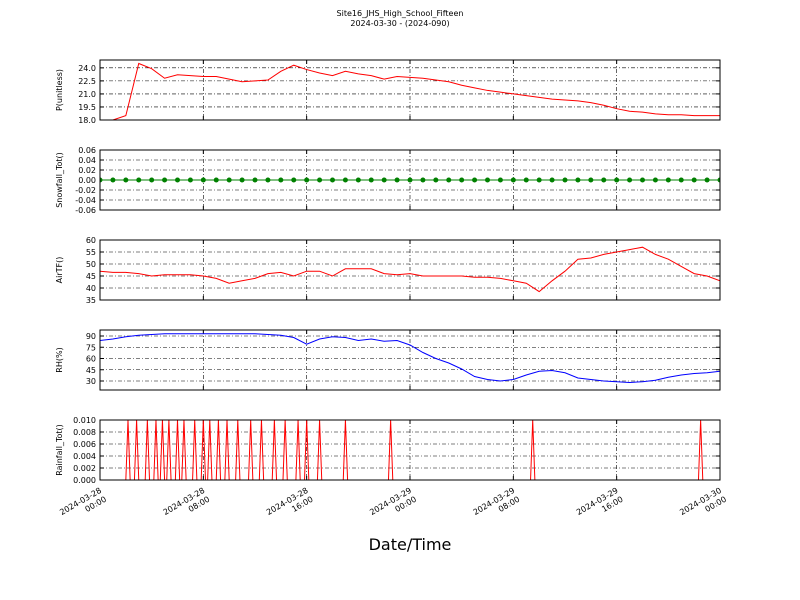 Image resolution: width=800 pixels, height=600 pixels. I want to click on y-tick-label: 0.000, so click(84, 480).